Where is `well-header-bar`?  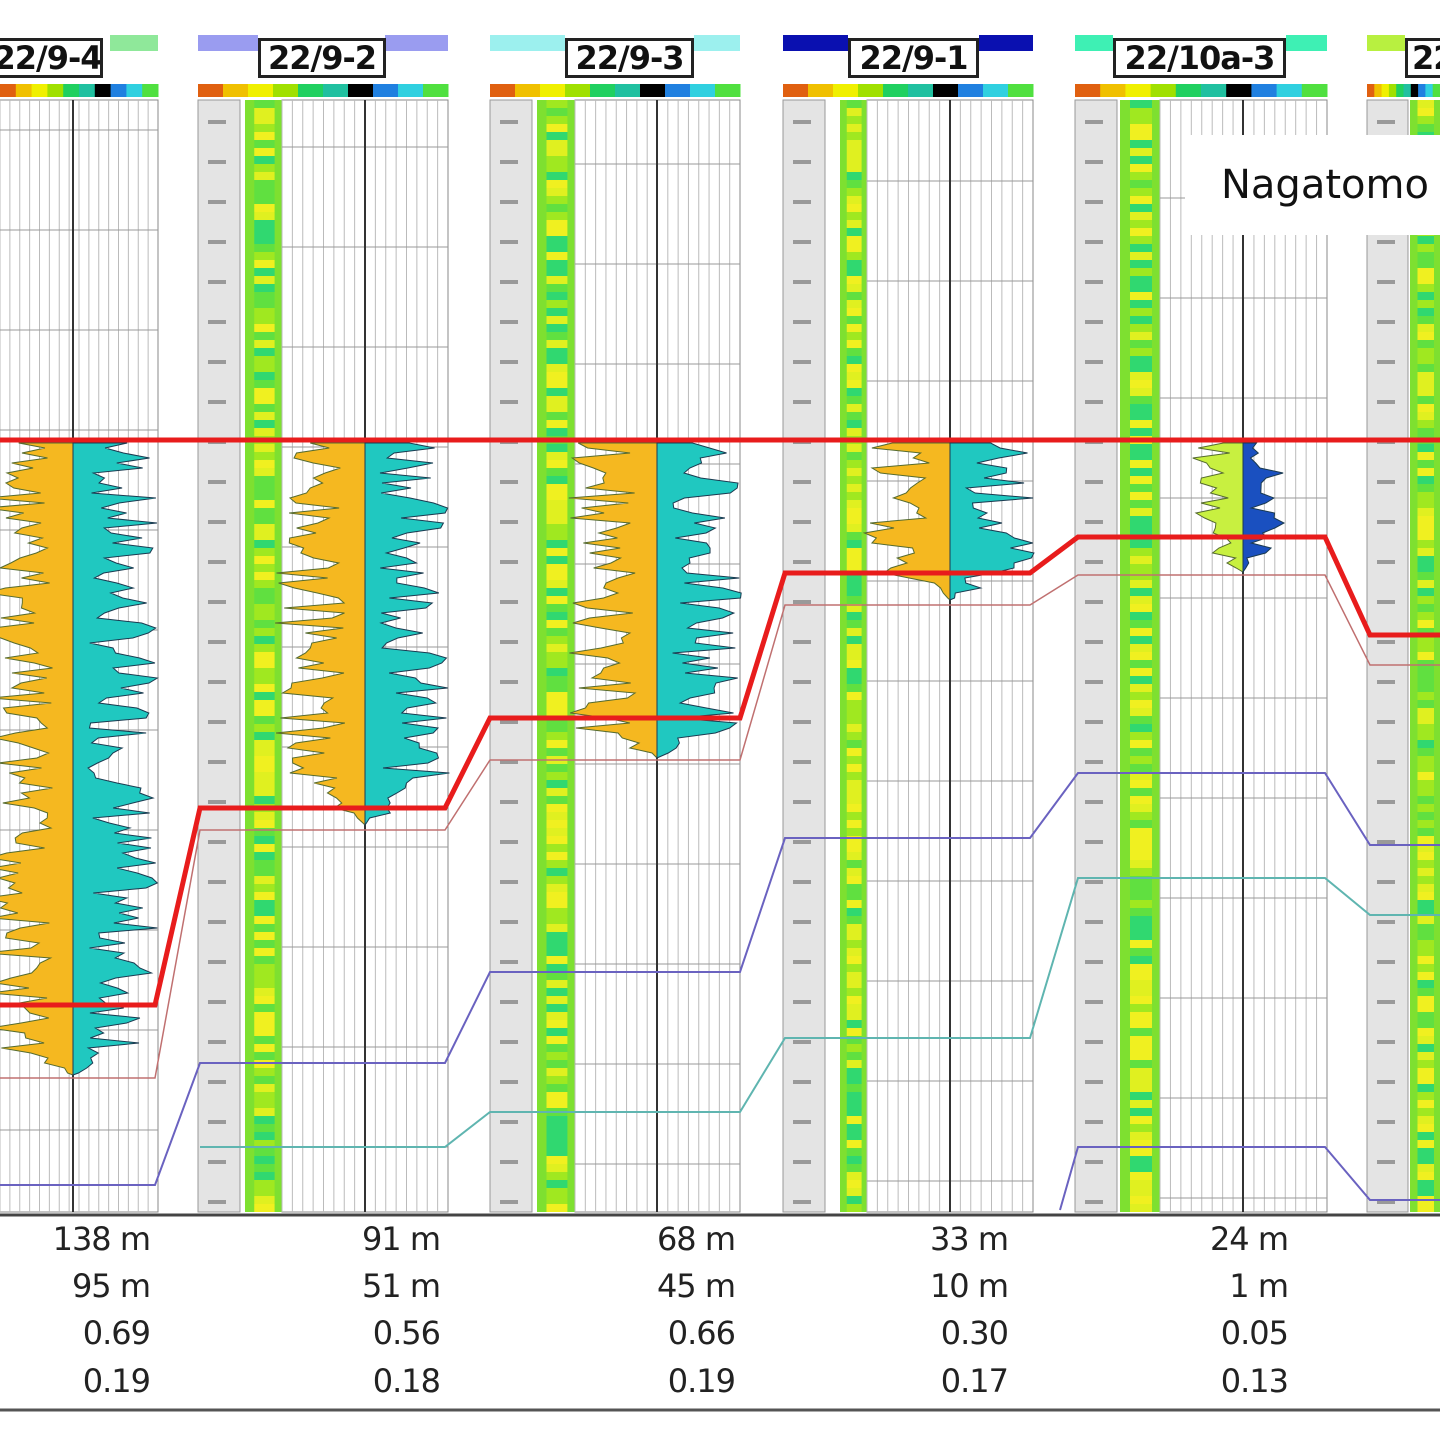 well-header-bar is located at coordinates (1094, 43).